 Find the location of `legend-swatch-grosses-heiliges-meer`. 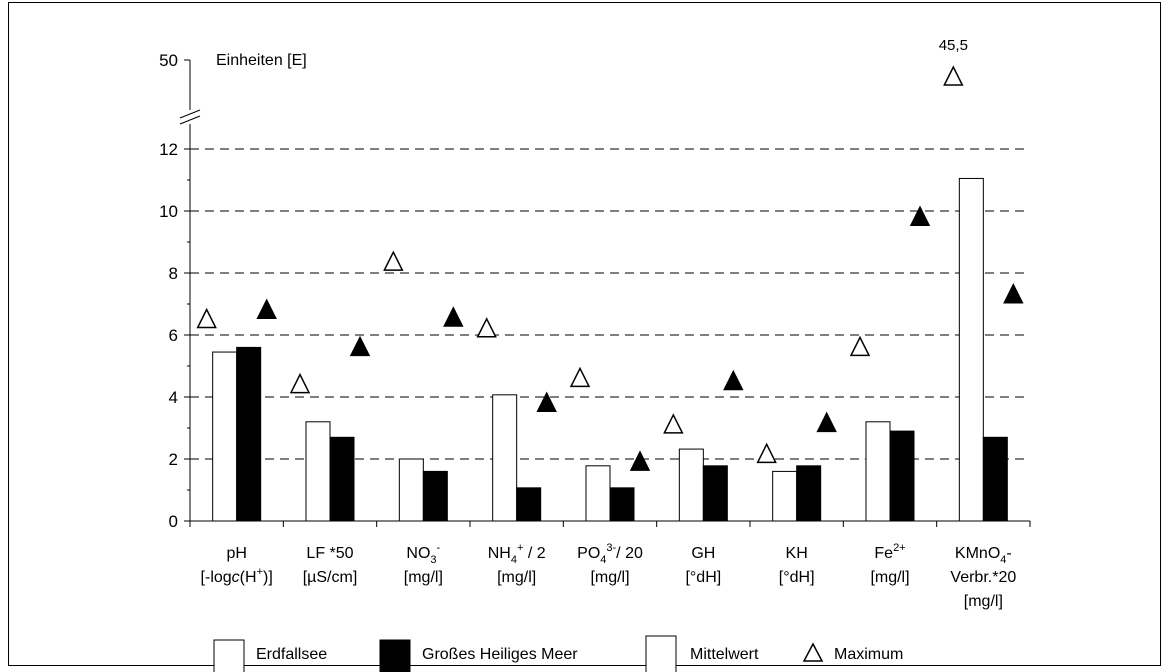

legend-swatch-grosses-heiliges-meer is located at coordinates (395, 655).